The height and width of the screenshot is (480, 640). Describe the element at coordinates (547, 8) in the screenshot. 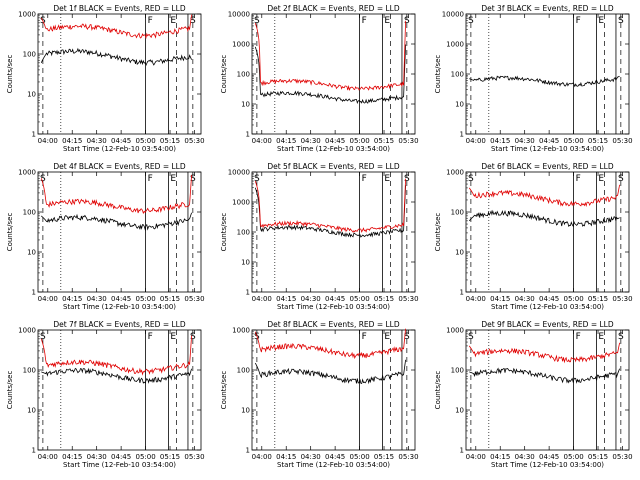

I see `chart-title: Det 3f BLACK = Events, RED = LLD` at that location.